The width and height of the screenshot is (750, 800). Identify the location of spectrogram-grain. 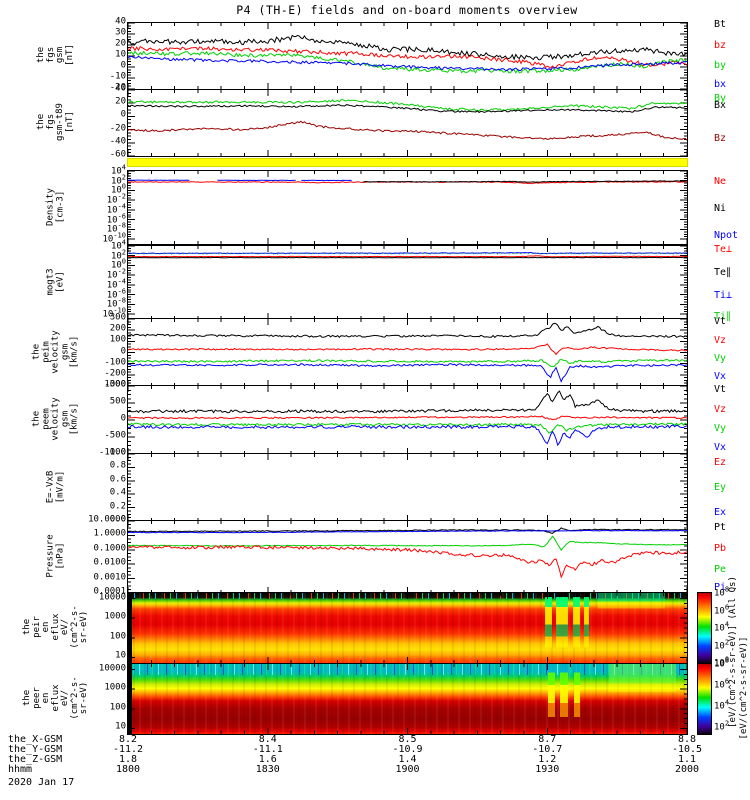
(407, 699).